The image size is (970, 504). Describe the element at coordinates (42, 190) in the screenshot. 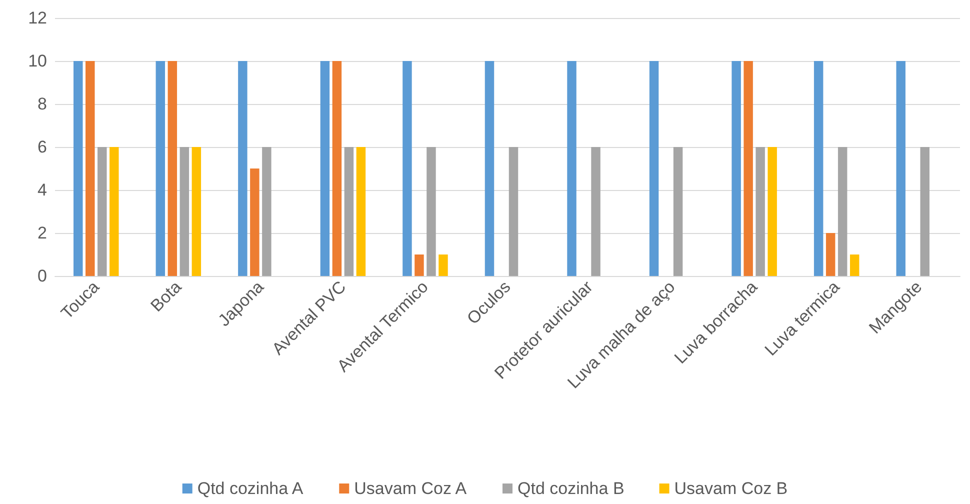

I see `y-tick-label: 4` at that location.